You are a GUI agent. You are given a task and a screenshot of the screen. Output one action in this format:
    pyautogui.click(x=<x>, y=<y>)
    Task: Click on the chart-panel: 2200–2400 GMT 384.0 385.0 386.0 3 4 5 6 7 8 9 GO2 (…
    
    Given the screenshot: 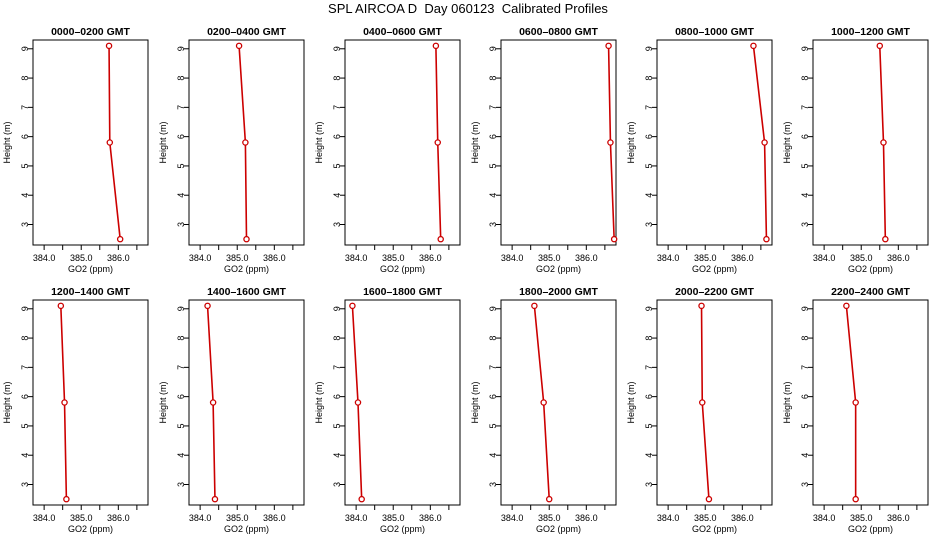 What is the action you would take?
    pyautogui.click(x=855, y=410)
    